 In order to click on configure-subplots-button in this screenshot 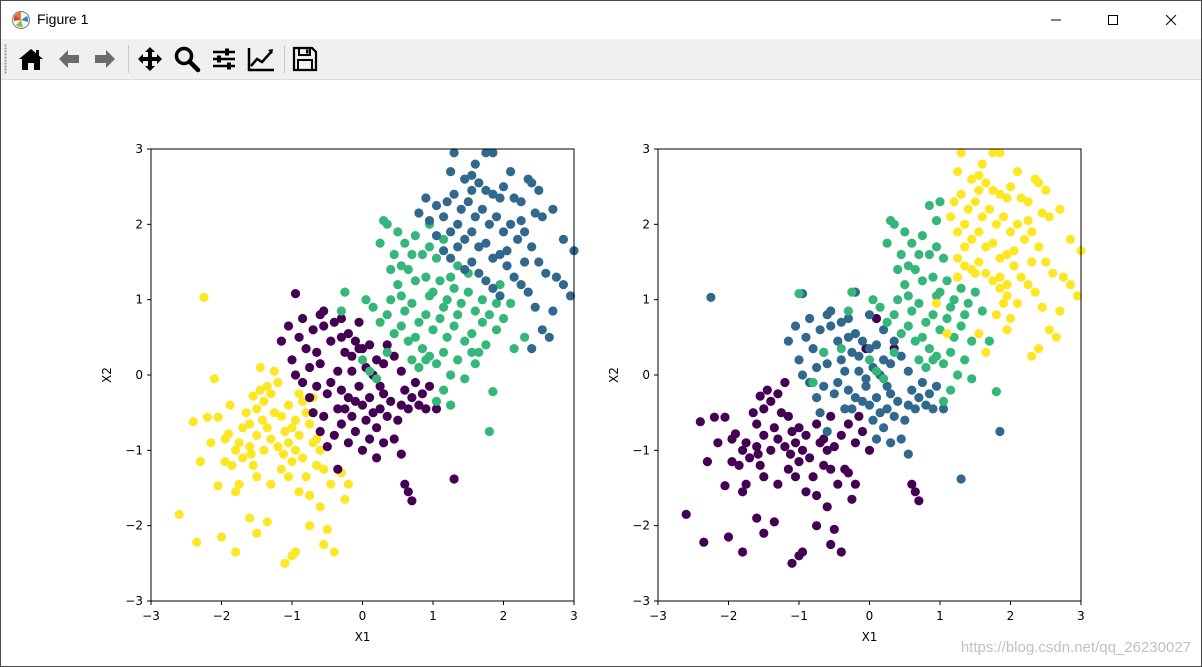, I will do `click(224, 59)`.